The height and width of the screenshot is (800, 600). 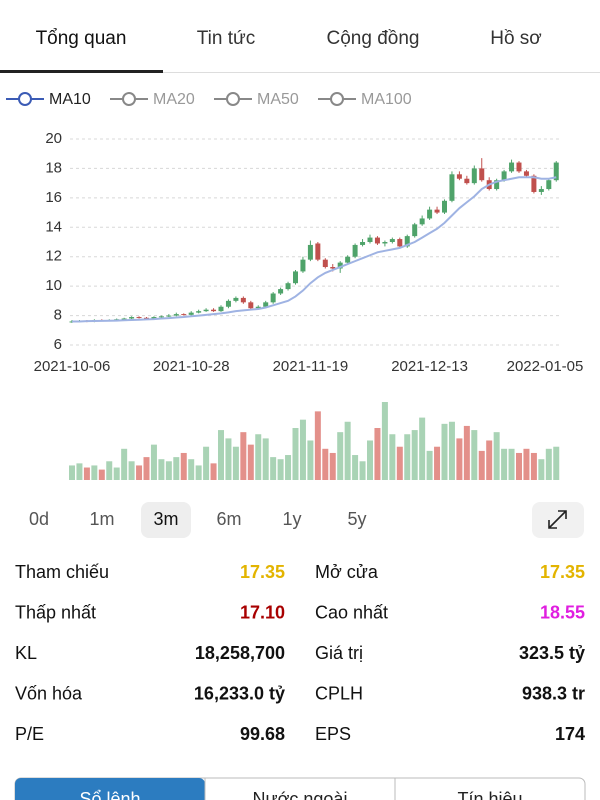 I want to click on stat-value: 17.35, so click(x=562, y=572).